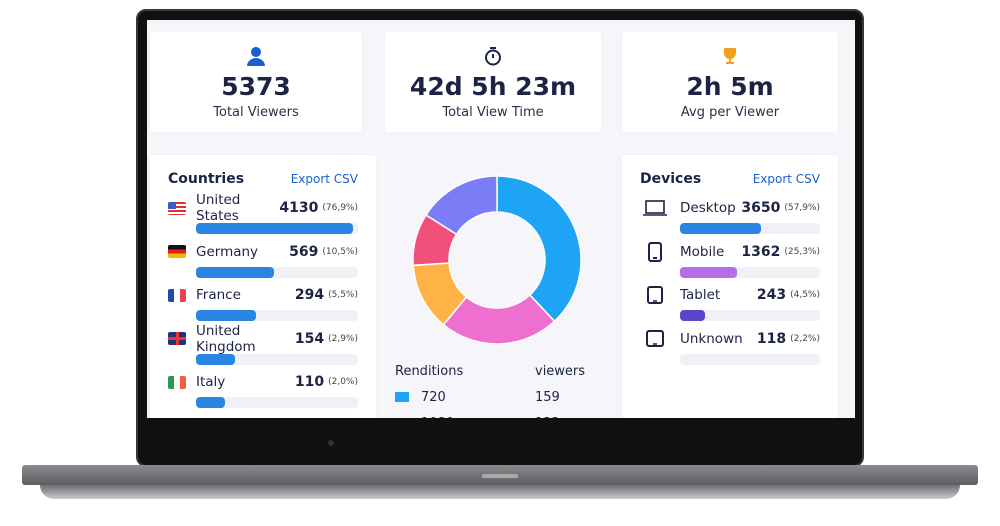 The image size is (1000, 526). What do you see at coordinates (340, 208) in the screenshot?
I see `country-percent: (76,9%)` at bounding box center [340, 208].